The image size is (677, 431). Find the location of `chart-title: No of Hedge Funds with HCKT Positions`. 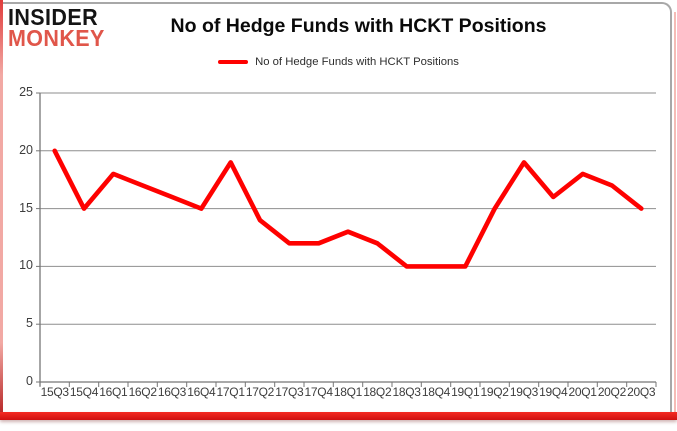

chart-title: No of Hedge Funds with HCKT Positions is located at coordinates (358, 26).